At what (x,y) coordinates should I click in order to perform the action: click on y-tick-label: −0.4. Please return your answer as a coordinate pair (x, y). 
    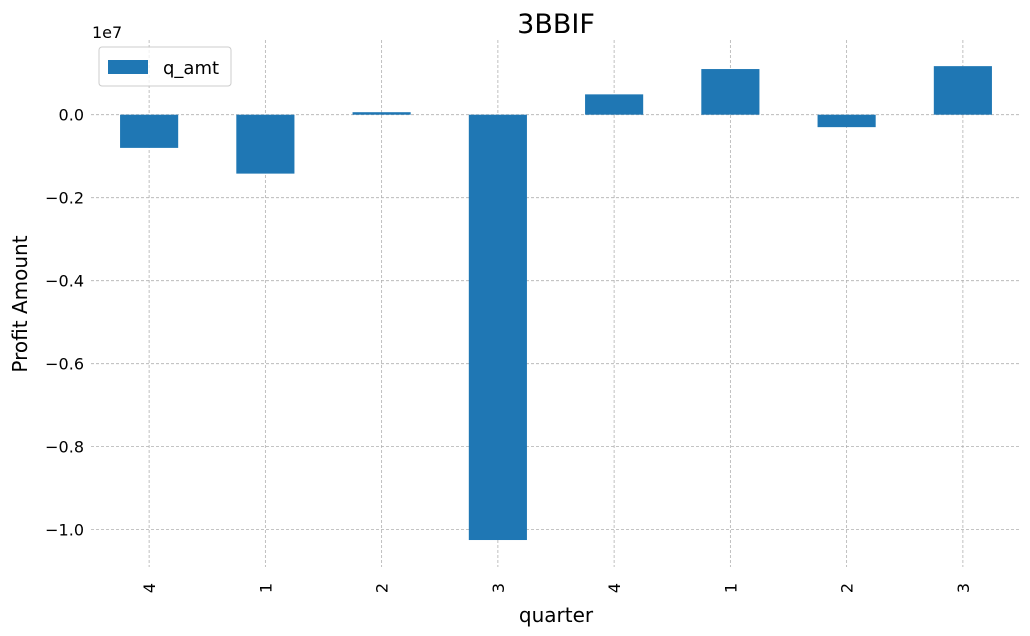
    Looking at the image, I should click on (64, 281).